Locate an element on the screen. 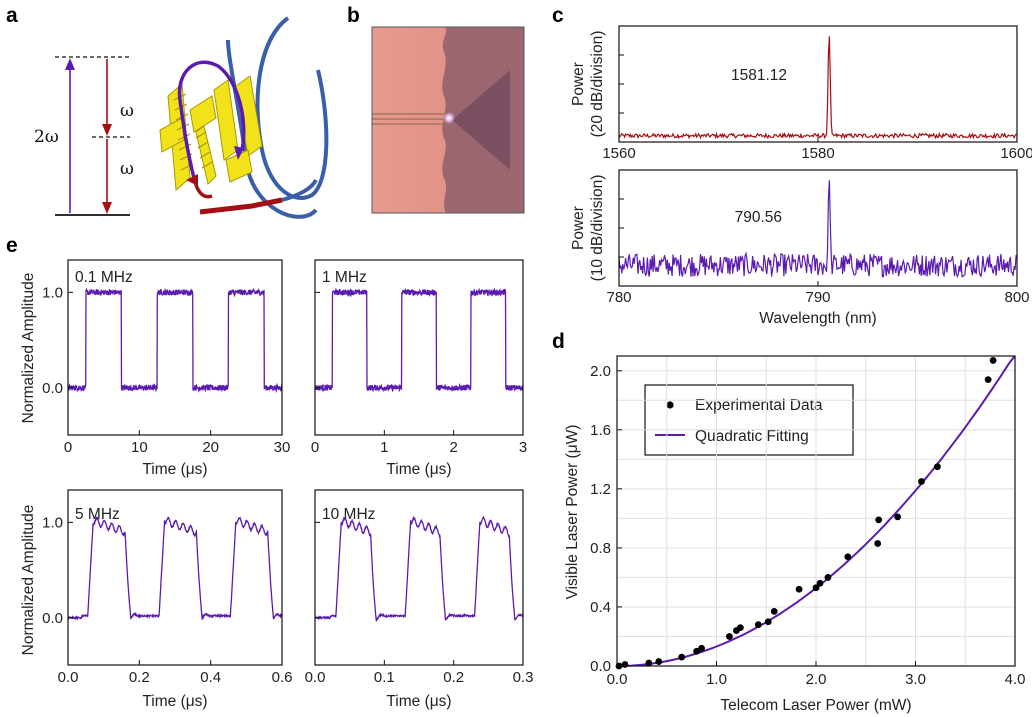 The image size is (1032, 717). d-ytick-label: 0.8 is located at coordinates (600, 548).